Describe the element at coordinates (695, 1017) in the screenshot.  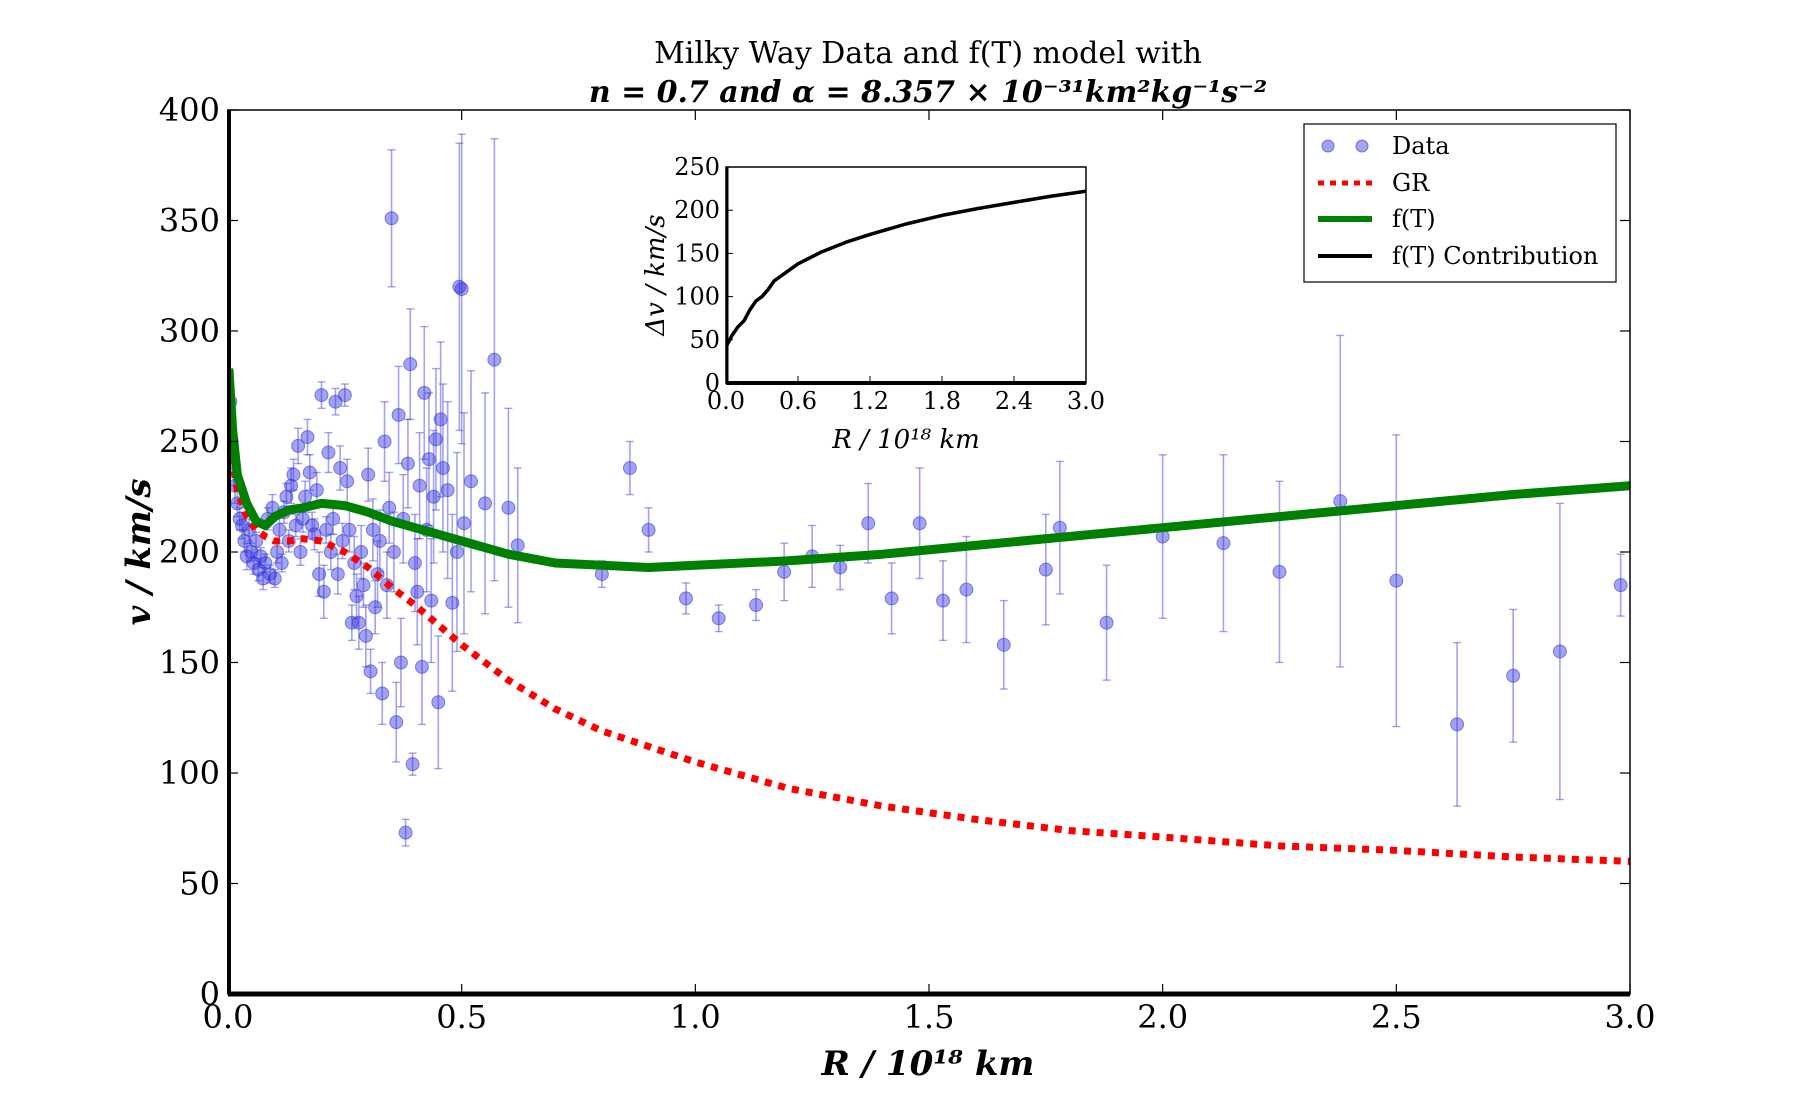
I see `x-tick-label: 1.0` at that location.